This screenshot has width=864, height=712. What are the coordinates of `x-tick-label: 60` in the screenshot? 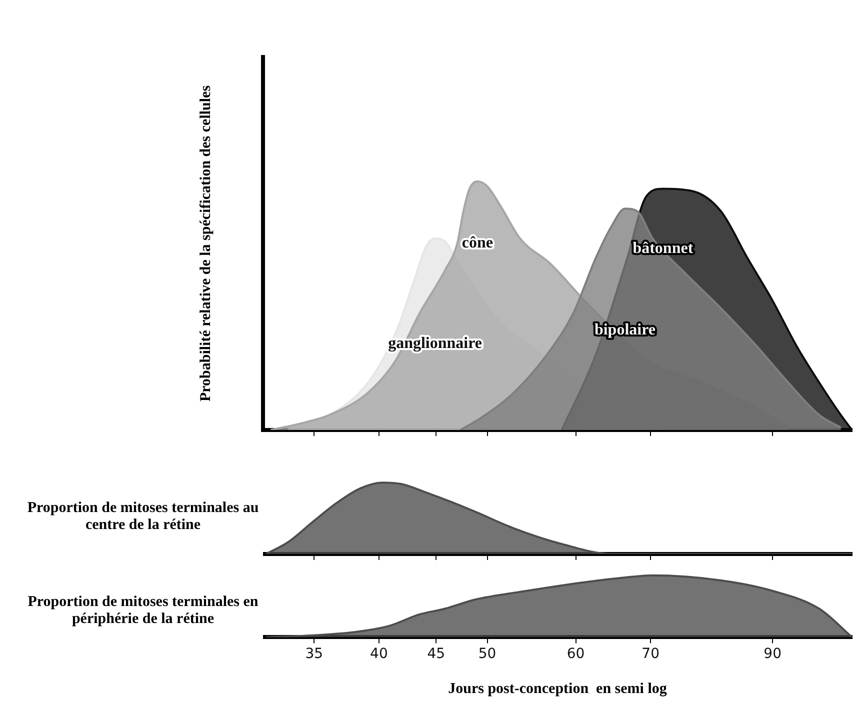 It's located at (575, 654).